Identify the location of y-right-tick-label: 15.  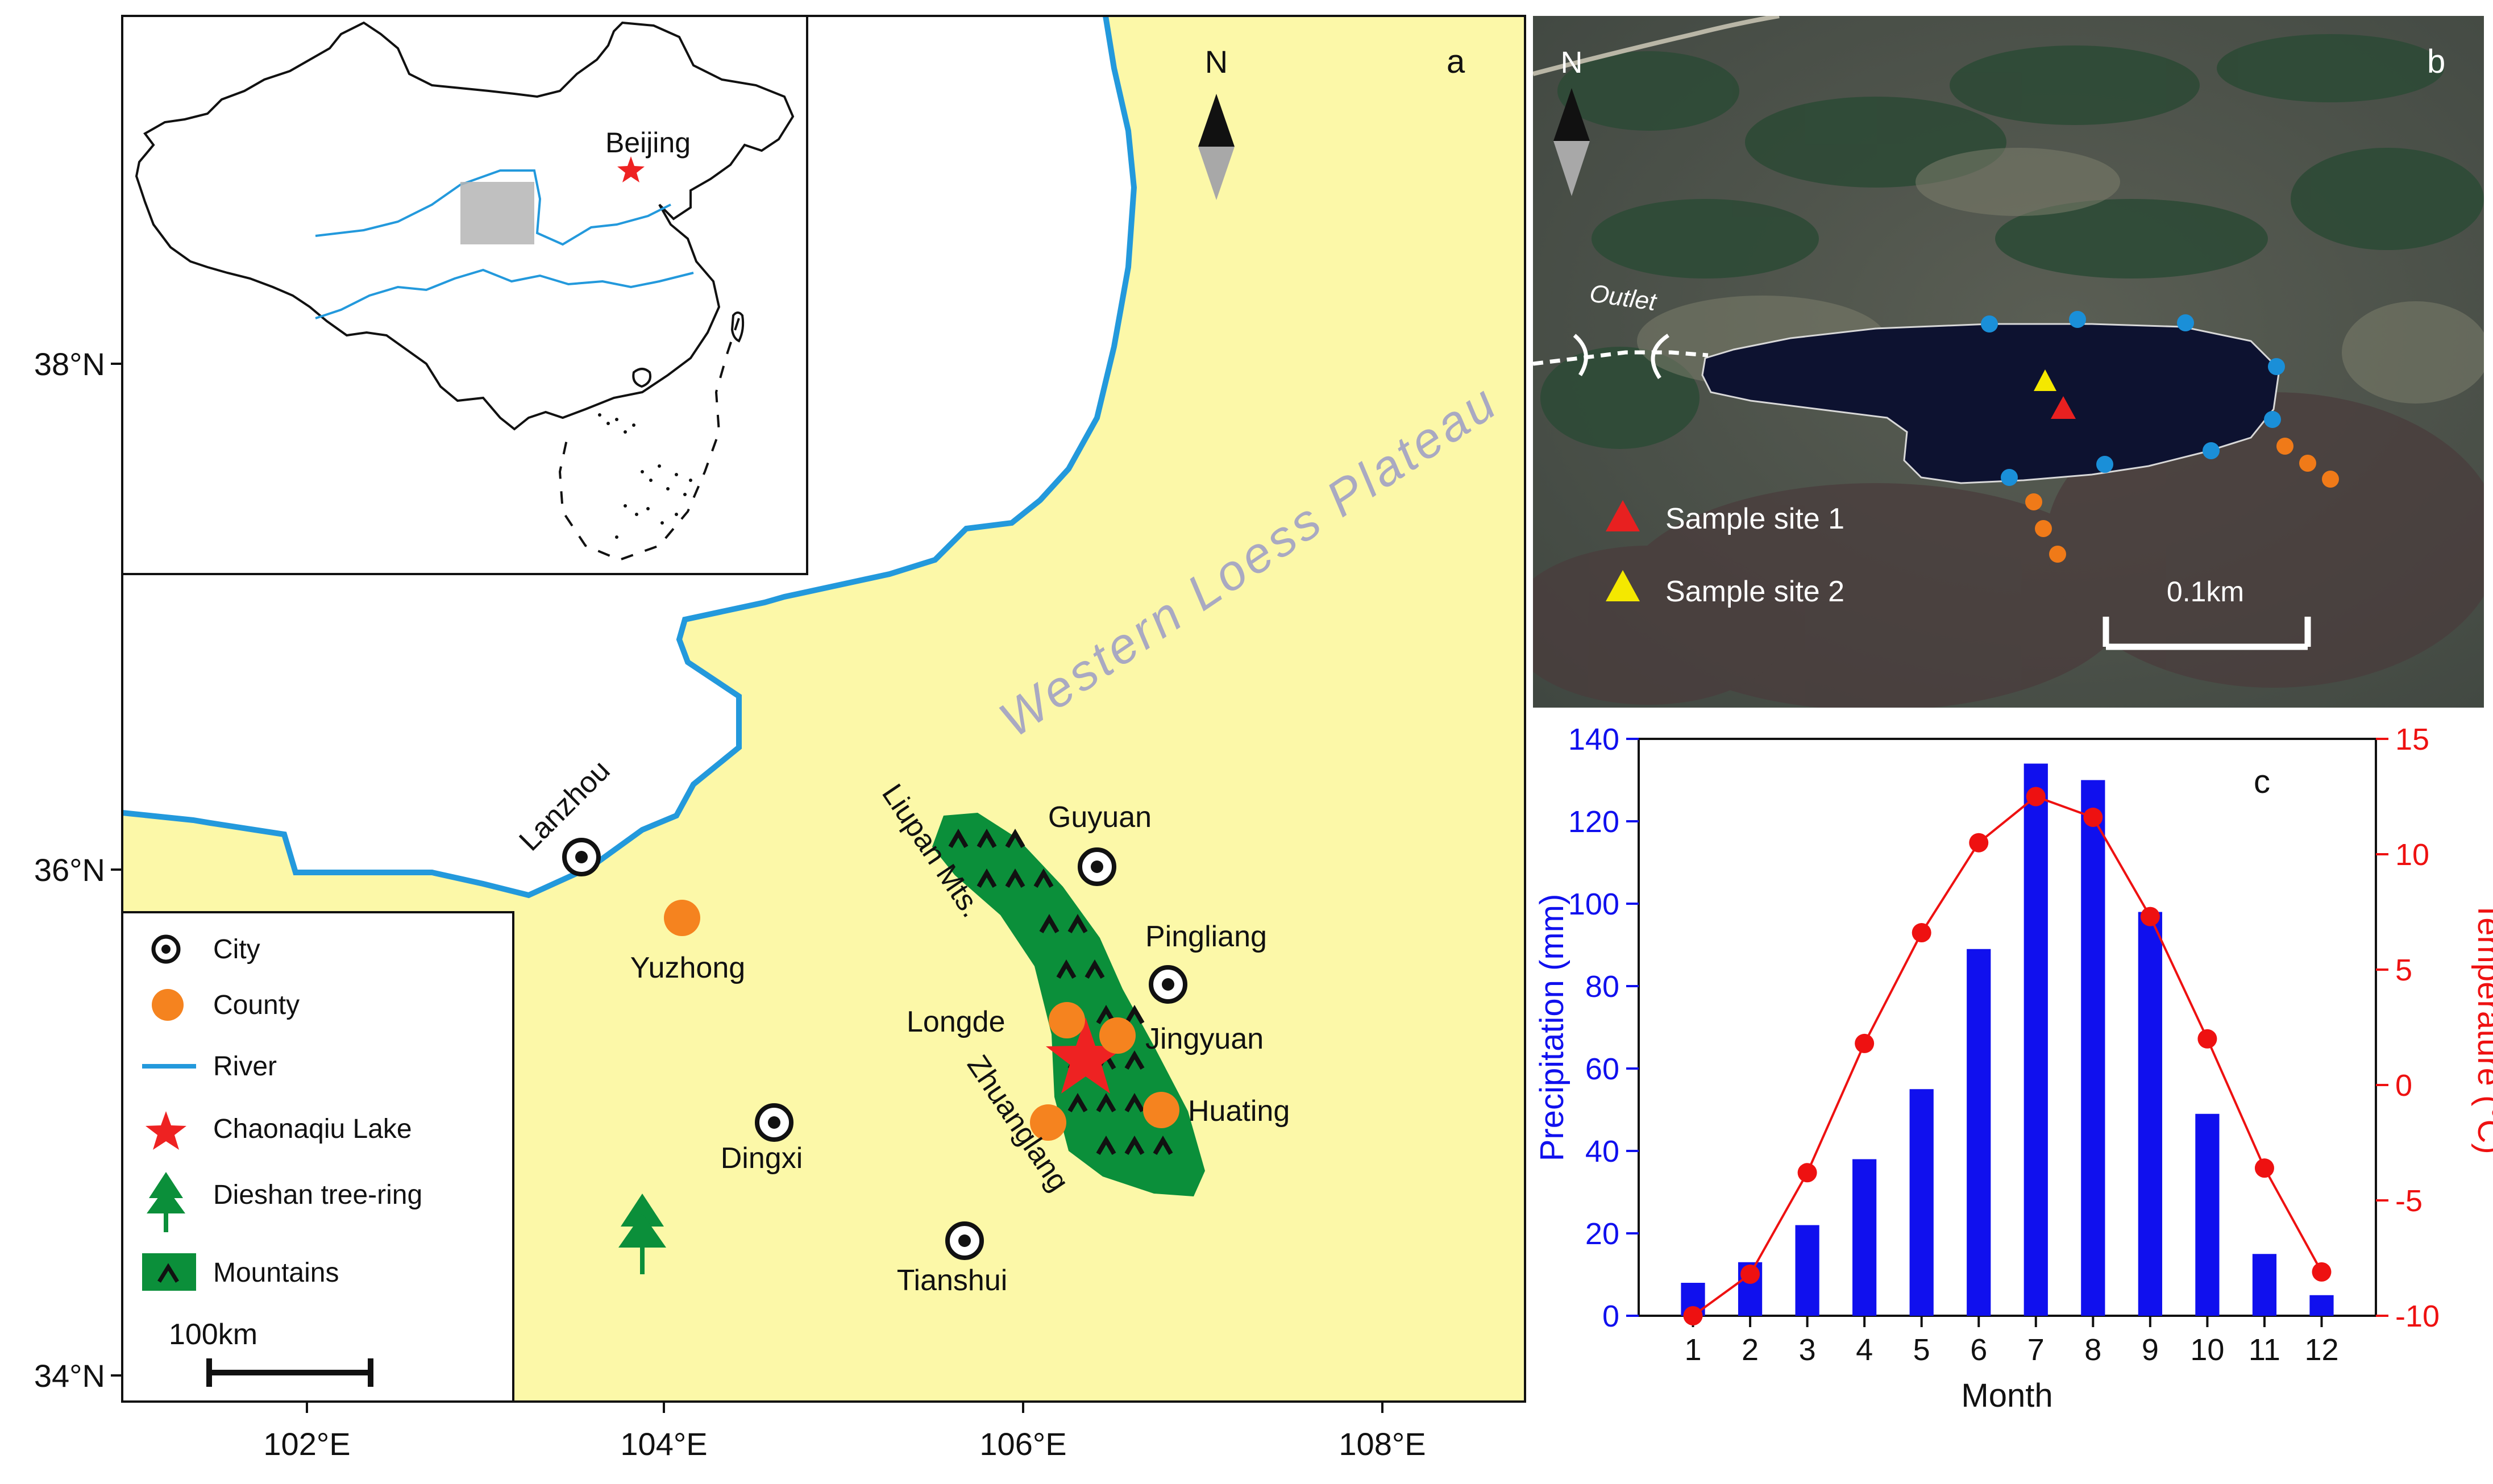
(2412, 739).